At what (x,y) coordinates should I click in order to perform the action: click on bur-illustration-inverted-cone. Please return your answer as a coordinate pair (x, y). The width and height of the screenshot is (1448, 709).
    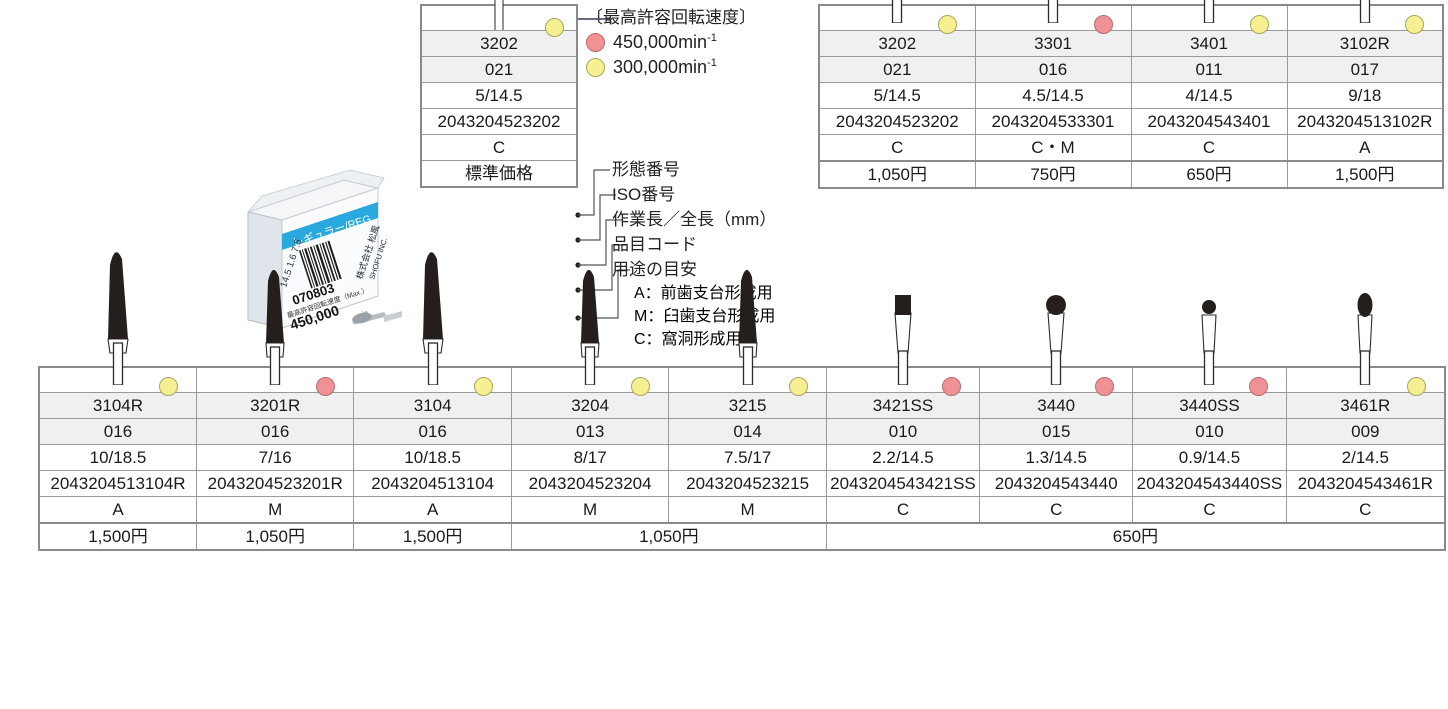
    Looking at the image, I should click on (903, 313).